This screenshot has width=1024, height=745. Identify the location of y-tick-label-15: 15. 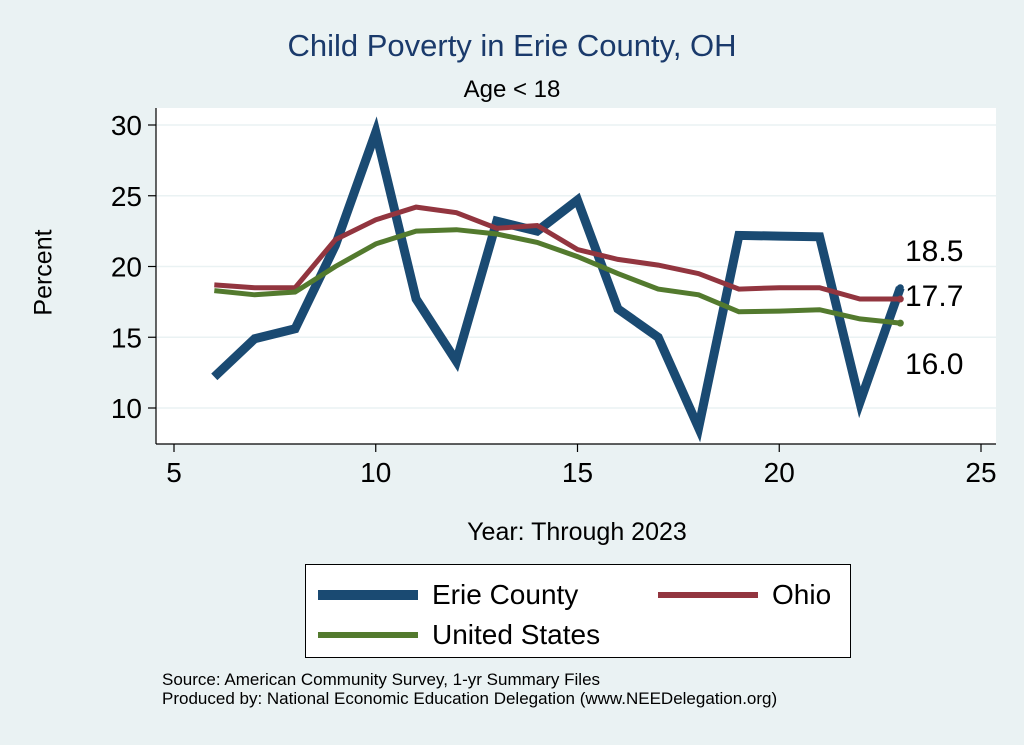
(126, 337).